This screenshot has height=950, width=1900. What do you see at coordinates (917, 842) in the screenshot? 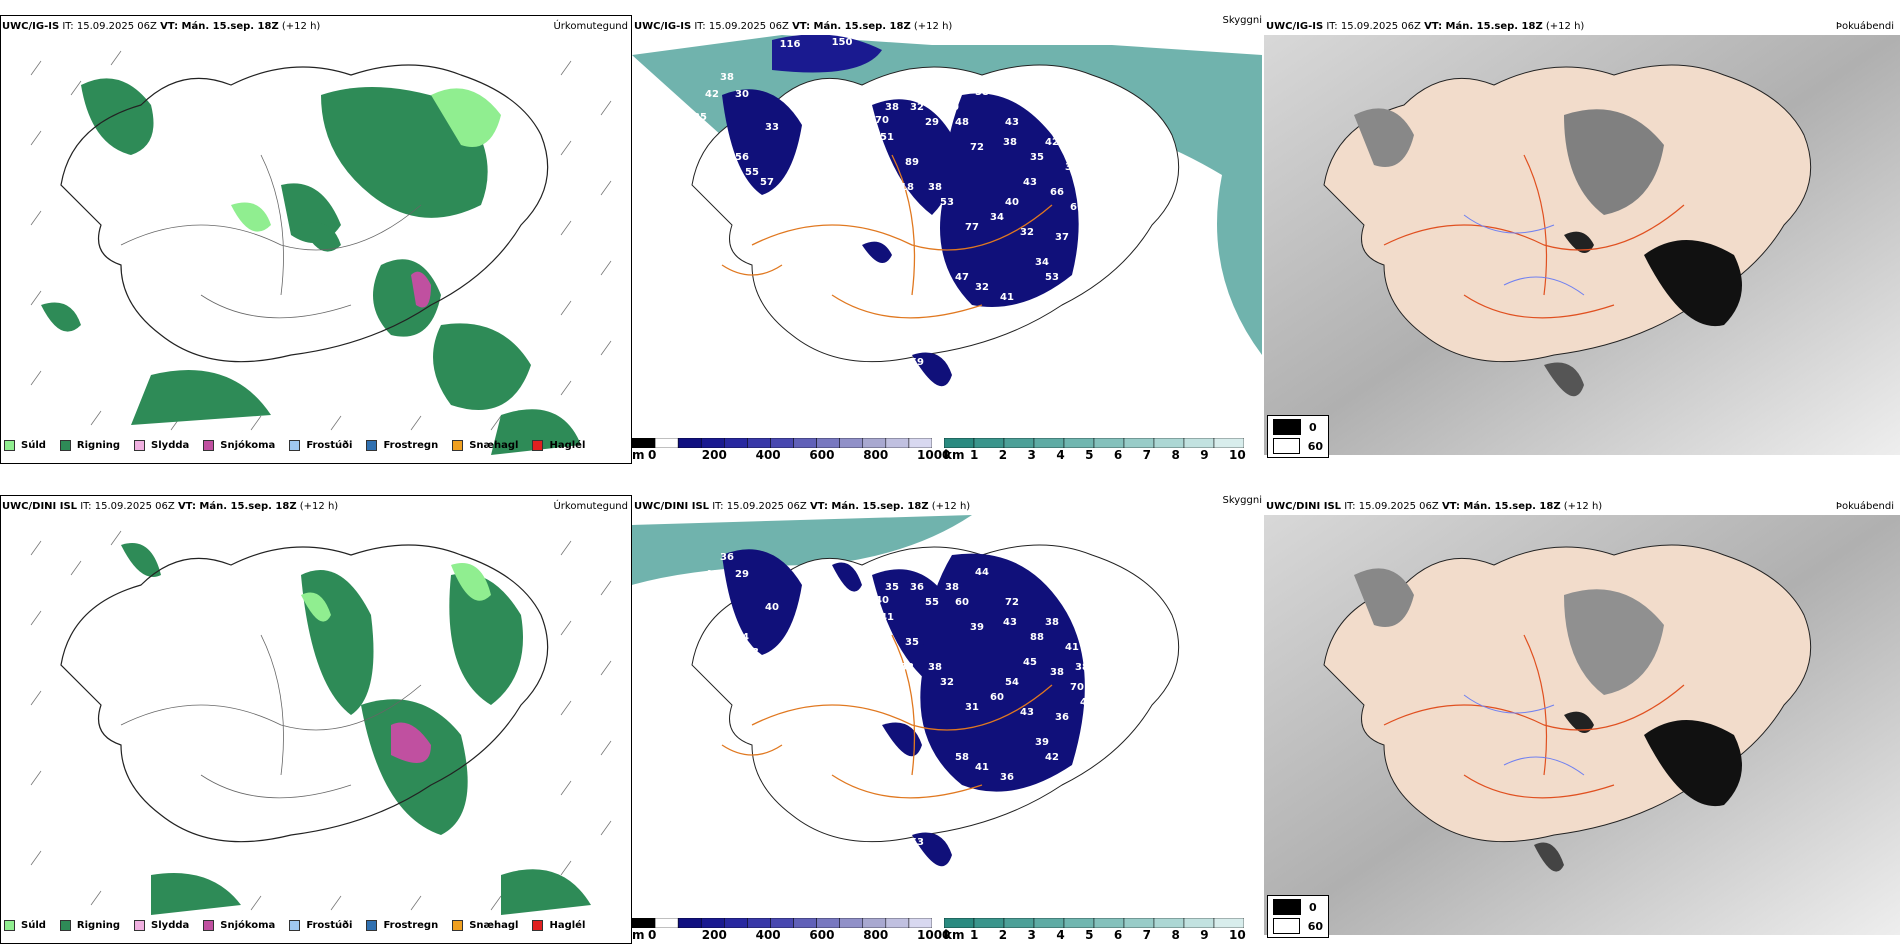
I see `visibility-value: 53` at bounding box center [917, 842].